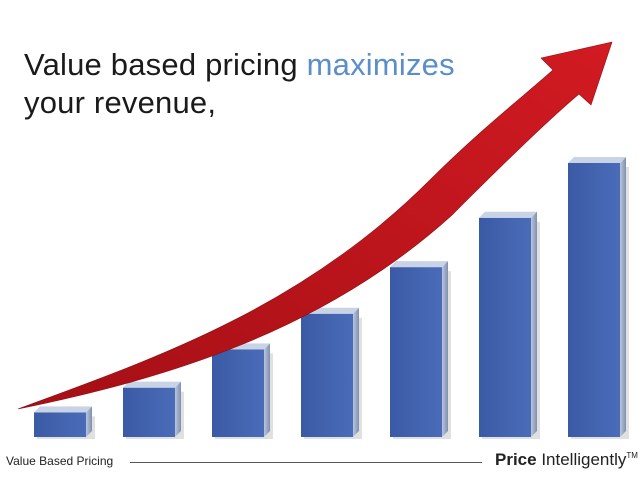 Image resolution: width=638 pixels, height=479 pixels. I want to click on headline-part1: Value based pricing, so click(165, 64).